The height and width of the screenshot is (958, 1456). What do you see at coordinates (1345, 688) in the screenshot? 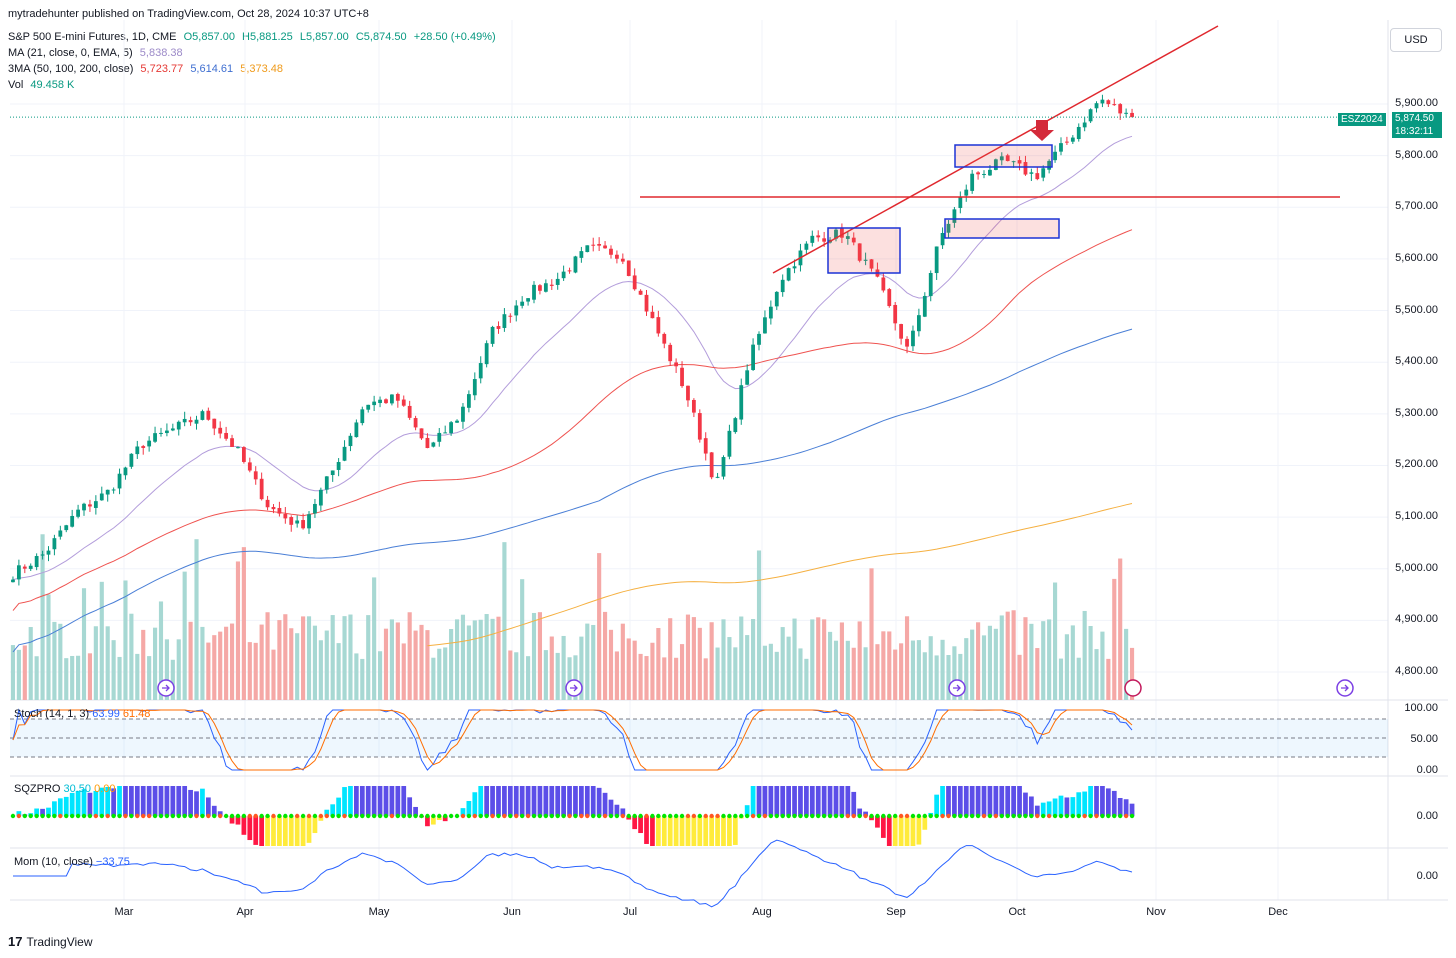
I see `event-marker-glyph` at bounding box center [1345, 688].